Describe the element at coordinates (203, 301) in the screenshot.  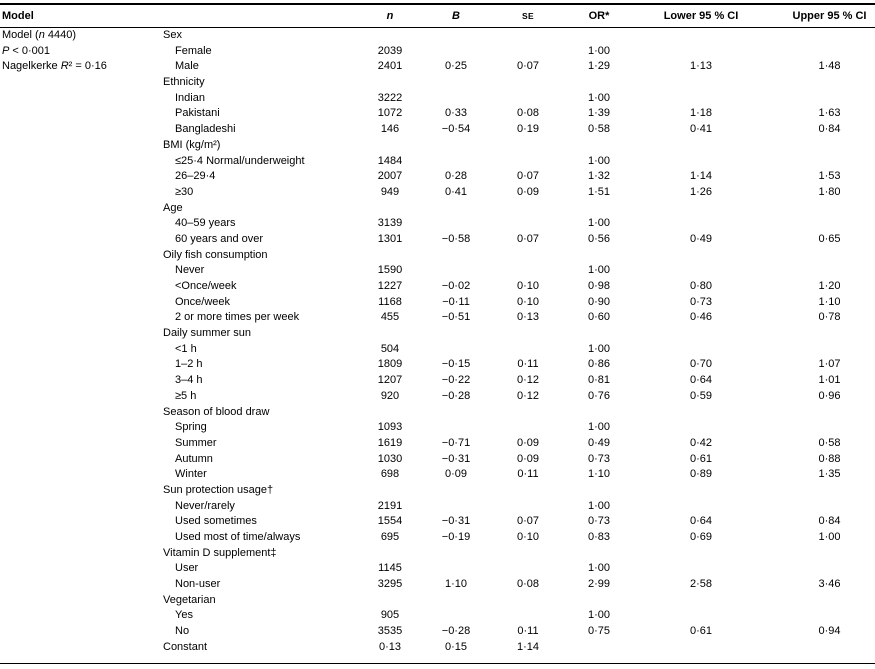
I see `row-label: Once/week` at that location.